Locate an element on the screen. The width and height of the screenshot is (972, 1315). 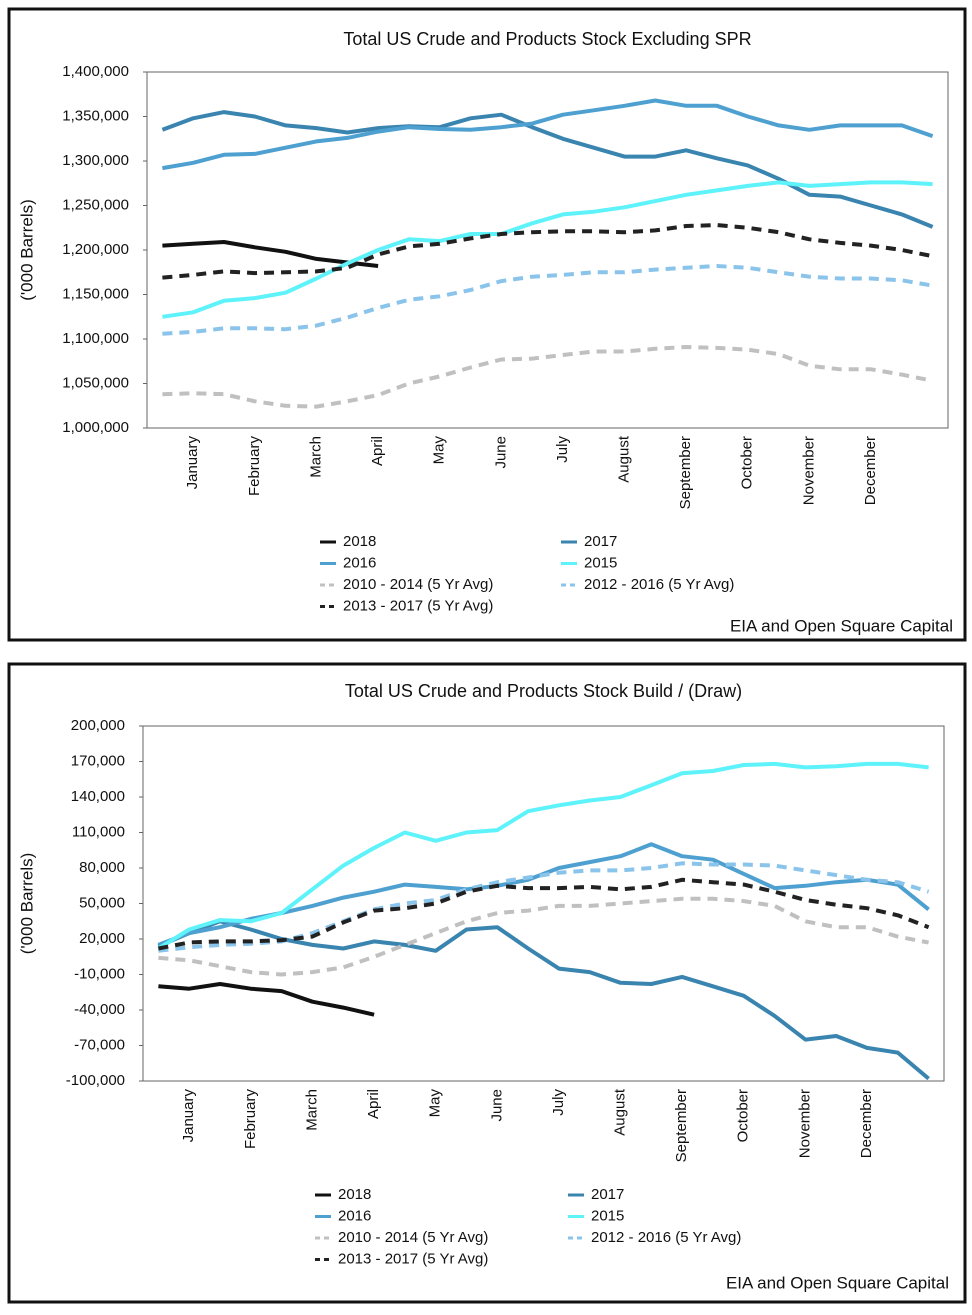
y-tick-label: -10,000 is located at coordinates (99, 973).